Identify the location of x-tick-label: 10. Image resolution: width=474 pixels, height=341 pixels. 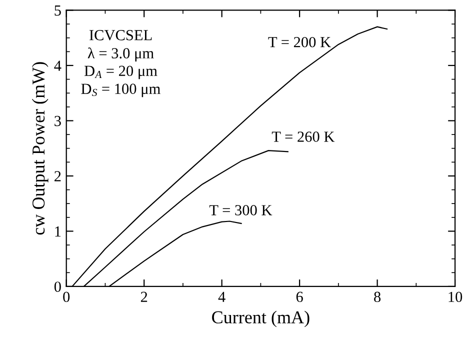
(455, 297).